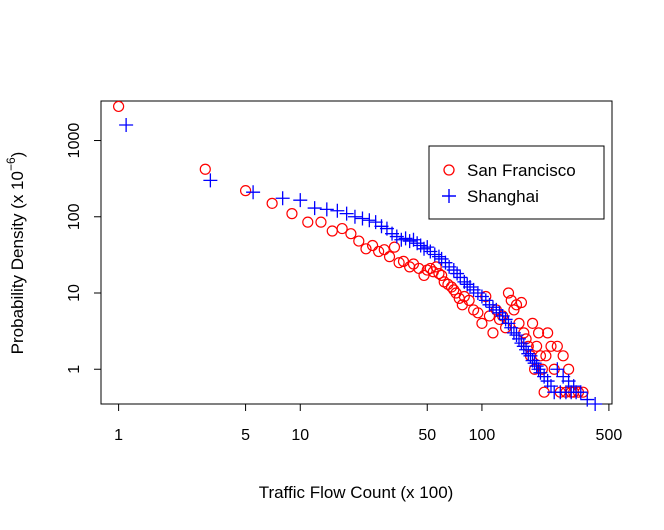 This screenshot has width=664, height=530. I want to click on x-tick-label: 1, so click(118, 435).